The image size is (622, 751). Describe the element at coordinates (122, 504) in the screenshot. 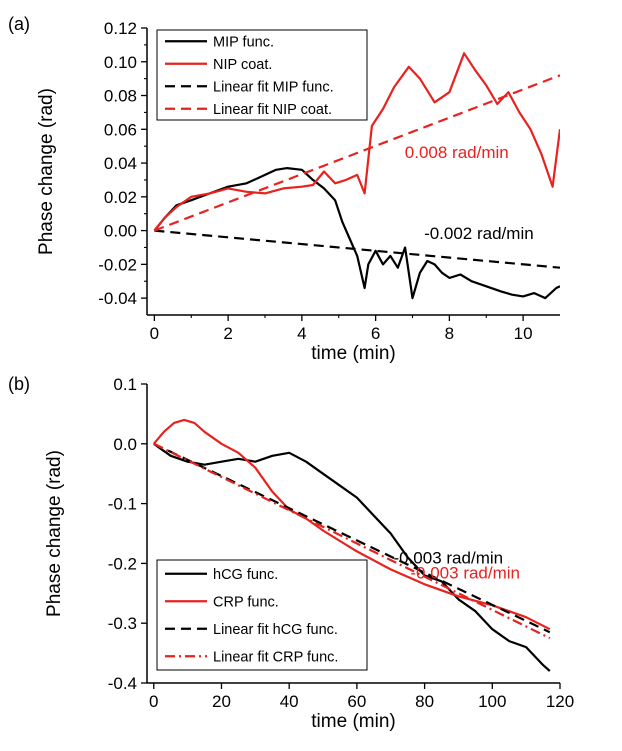

I see `y-tick-label: -0.1` at that location.